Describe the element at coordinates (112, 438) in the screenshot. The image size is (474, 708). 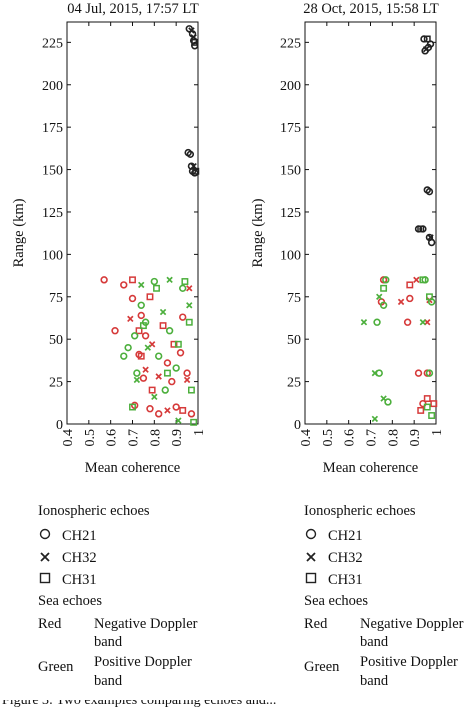
I see `x-tick-label: 0.6` at that location.